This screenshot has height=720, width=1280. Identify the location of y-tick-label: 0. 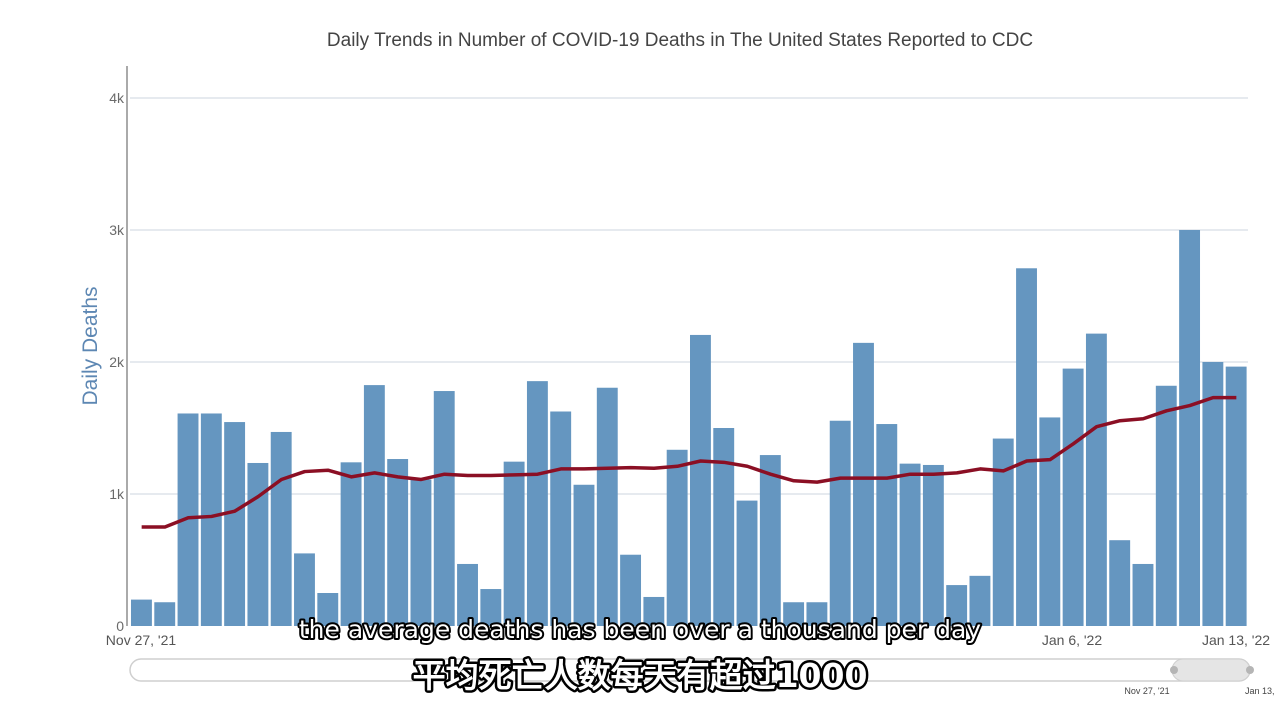
(120, 626).